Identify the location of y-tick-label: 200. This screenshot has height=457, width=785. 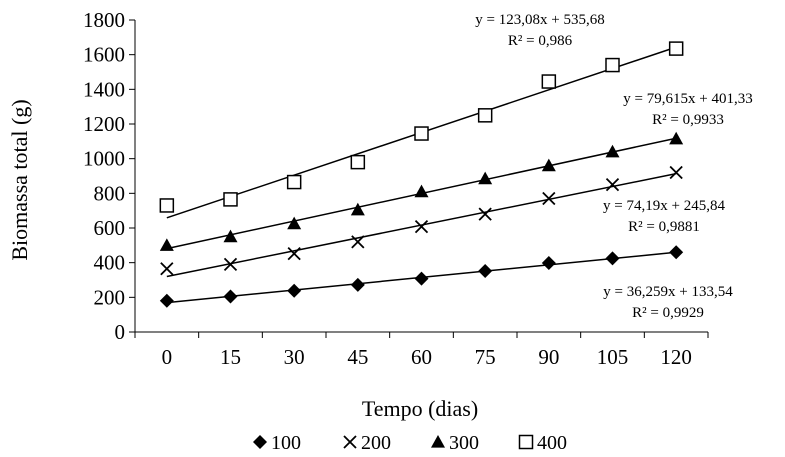
(110, 297).